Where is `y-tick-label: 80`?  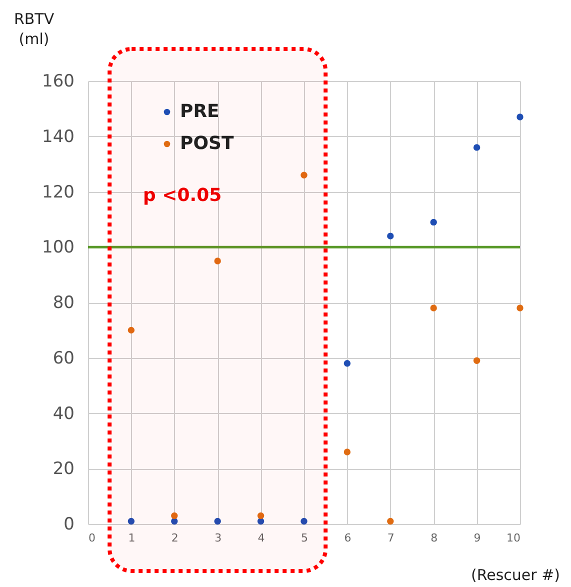 y-tick-label: 80 is located at coordinates (63, 303).